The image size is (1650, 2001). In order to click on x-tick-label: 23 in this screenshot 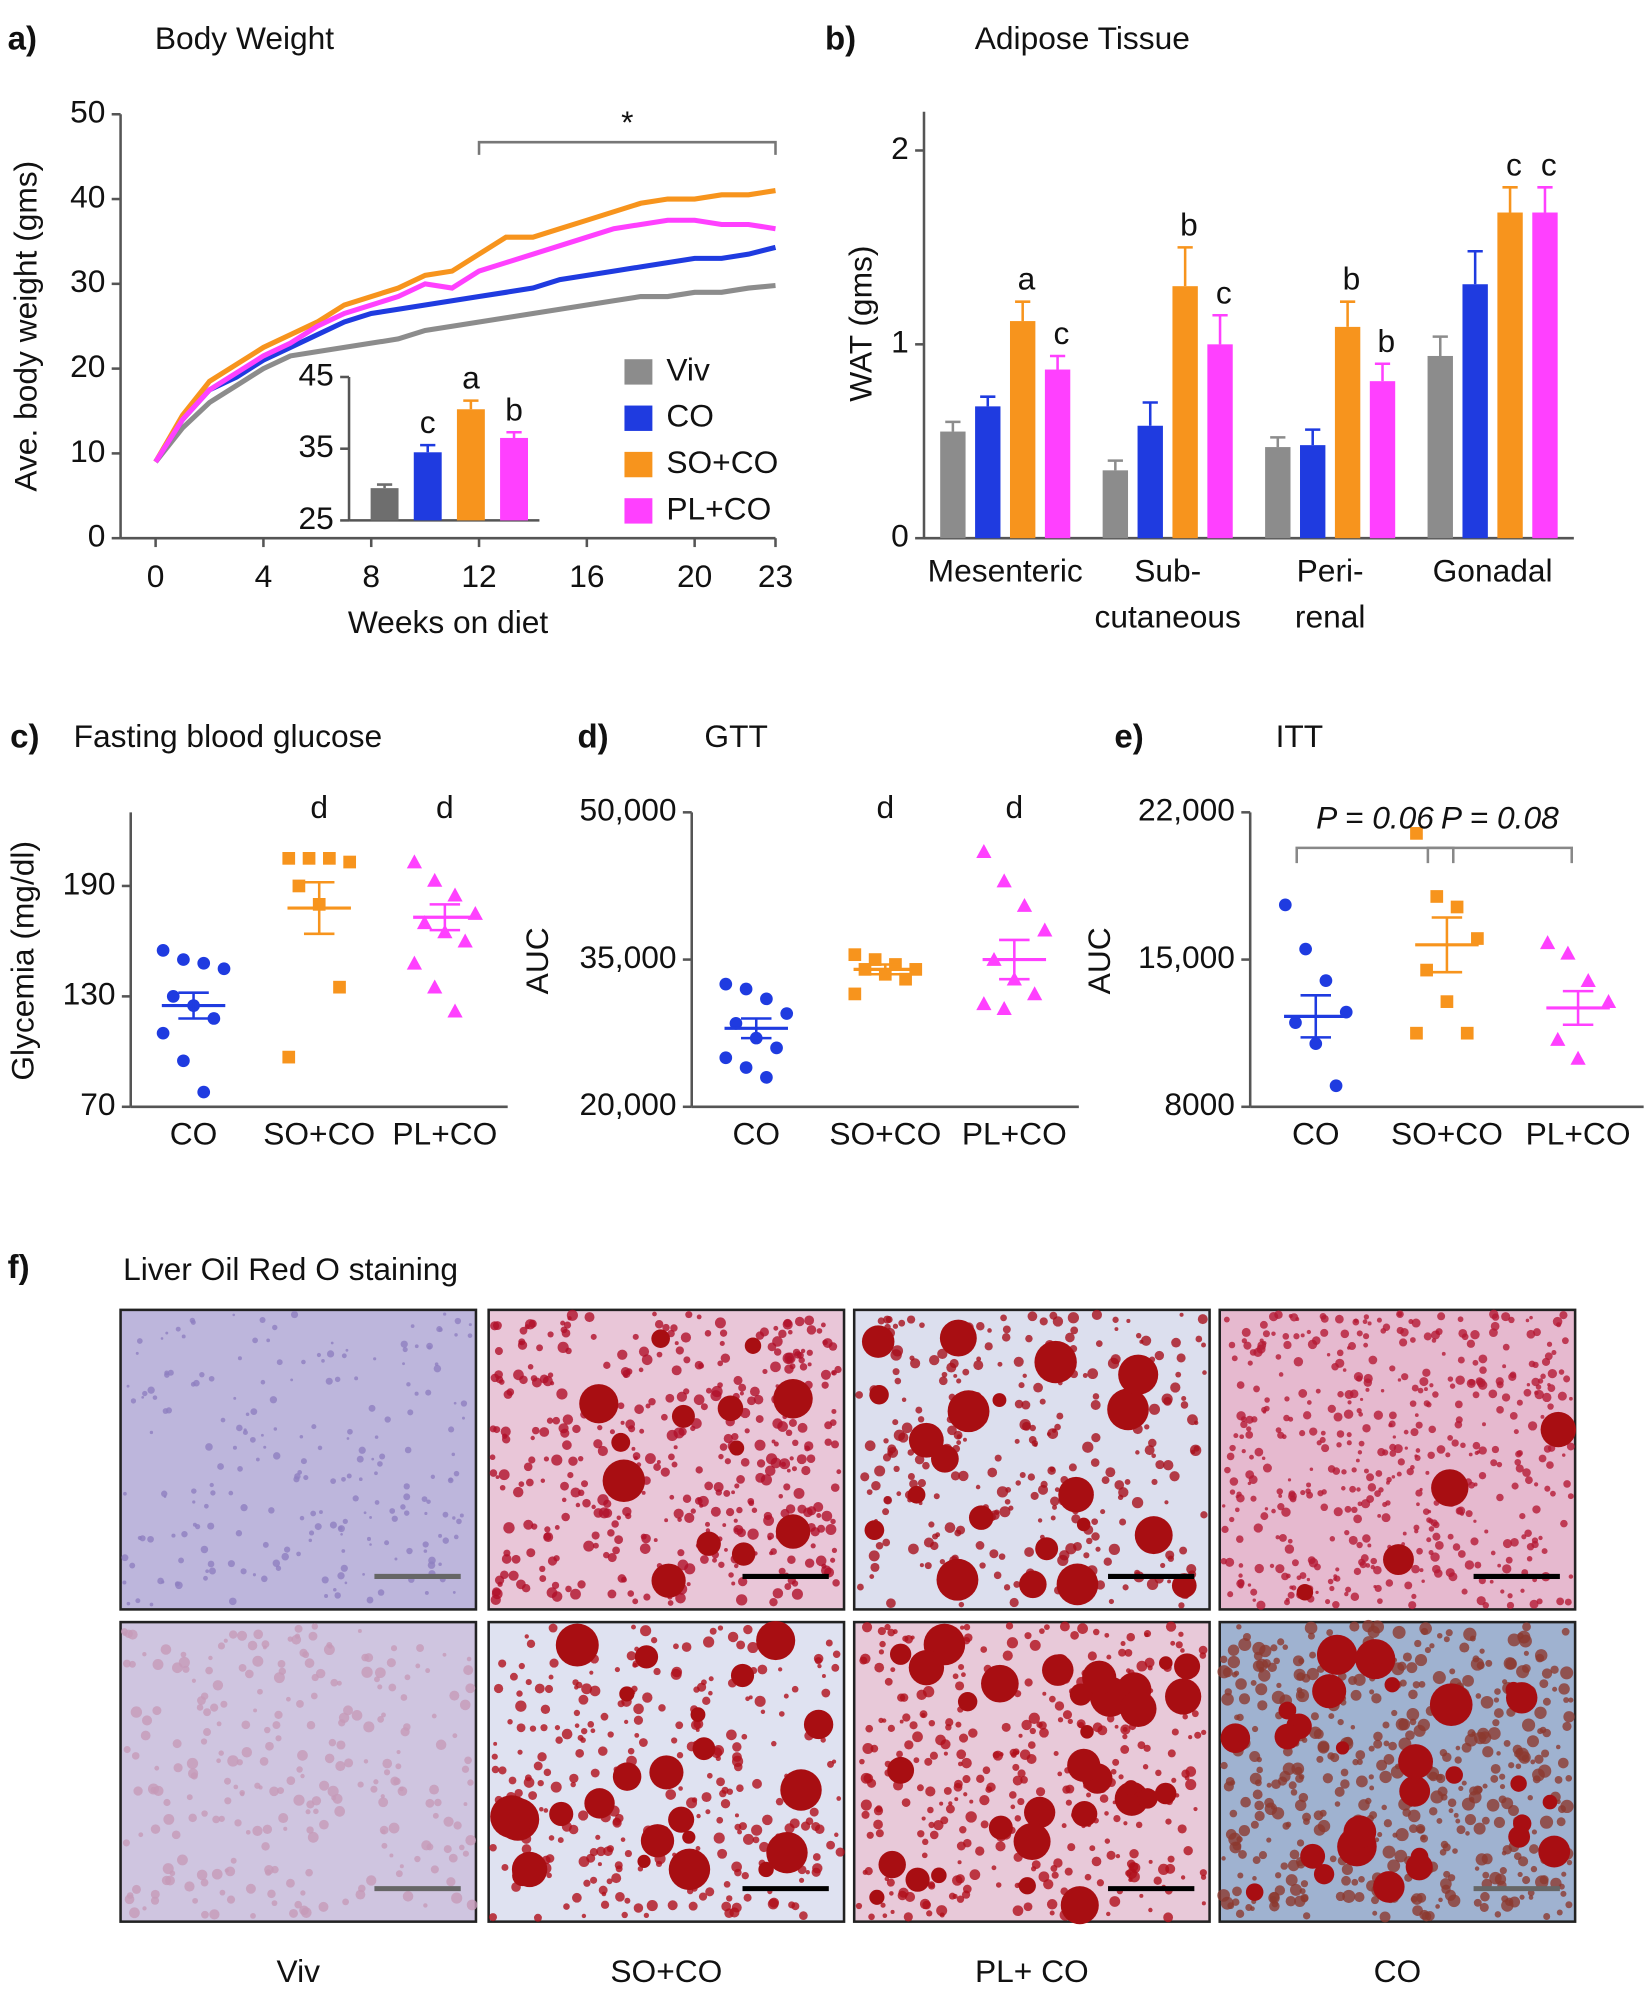, I will do `click(775, 576)`.